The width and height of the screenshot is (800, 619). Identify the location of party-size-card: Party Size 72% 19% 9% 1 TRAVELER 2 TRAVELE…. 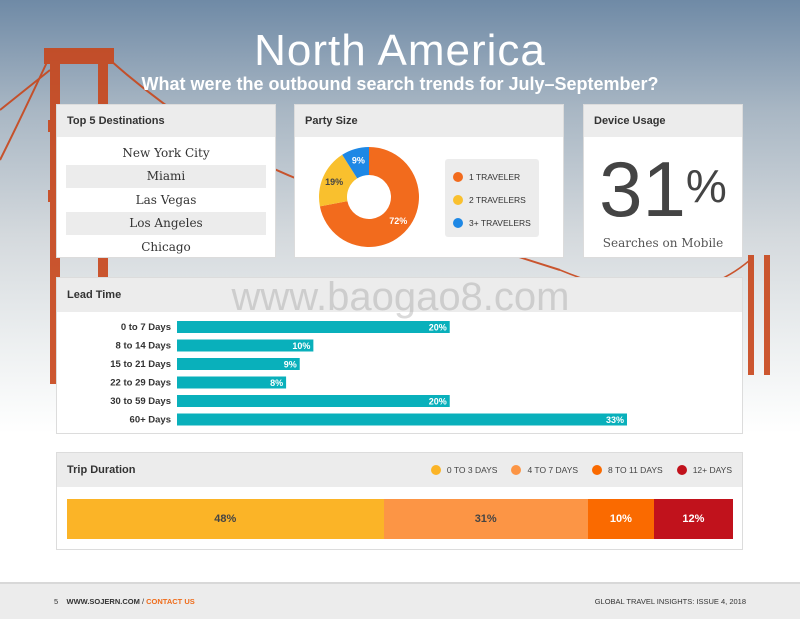
(429, 181).